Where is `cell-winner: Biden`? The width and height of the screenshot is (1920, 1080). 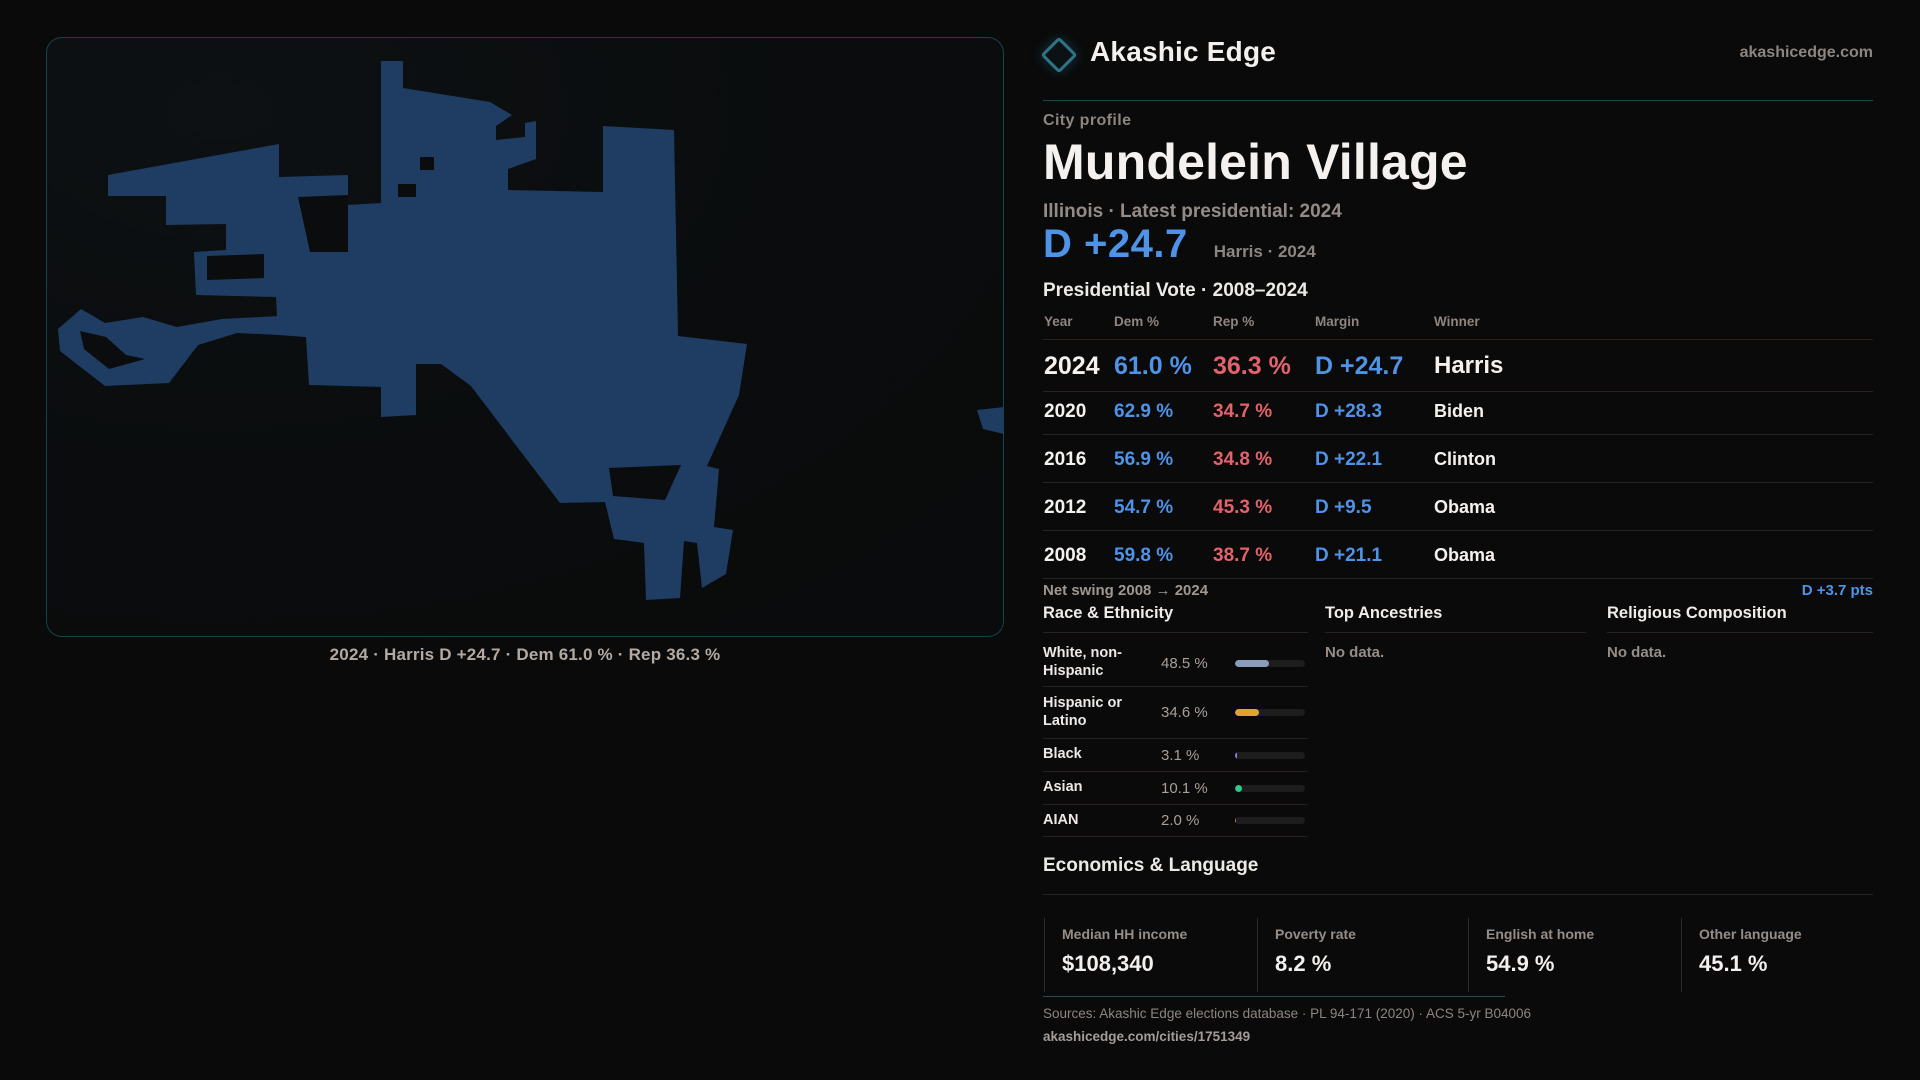 cell-winner: Biden is located at coordinates (1459, 411).